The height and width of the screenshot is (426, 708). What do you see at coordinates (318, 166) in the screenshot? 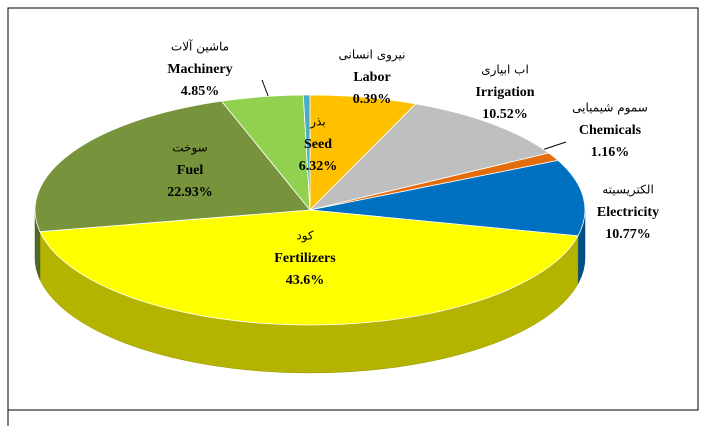
I see `value-label: 6.32%` at bounding box center [318, 166].